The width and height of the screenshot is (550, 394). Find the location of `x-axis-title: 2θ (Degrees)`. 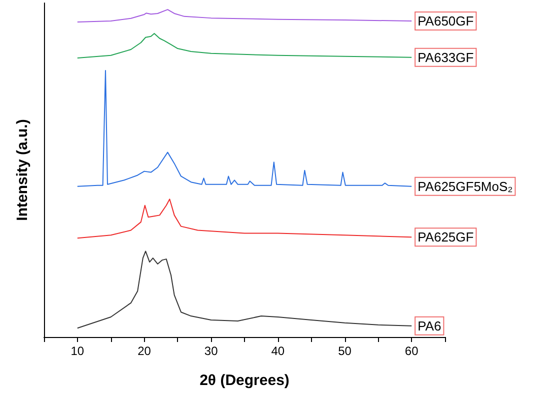

x-axis-title: 2θ (Degrees) is located at coordinates (245, 380).